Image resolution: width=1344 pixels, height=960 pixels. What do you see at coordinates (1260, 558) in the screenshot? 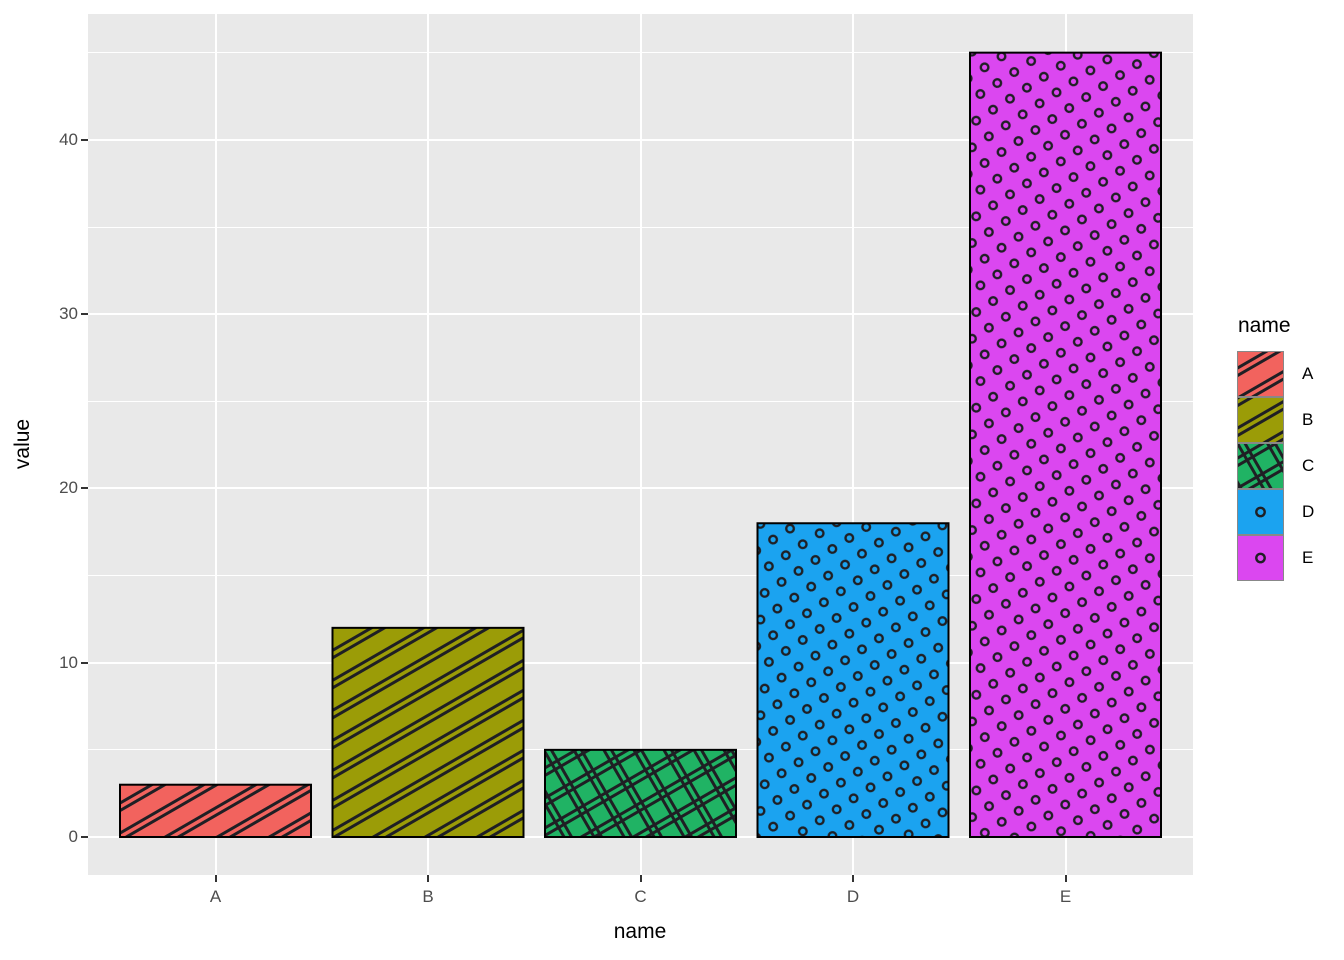
I see `legend-key-E` at bounding box center [1260, 558].